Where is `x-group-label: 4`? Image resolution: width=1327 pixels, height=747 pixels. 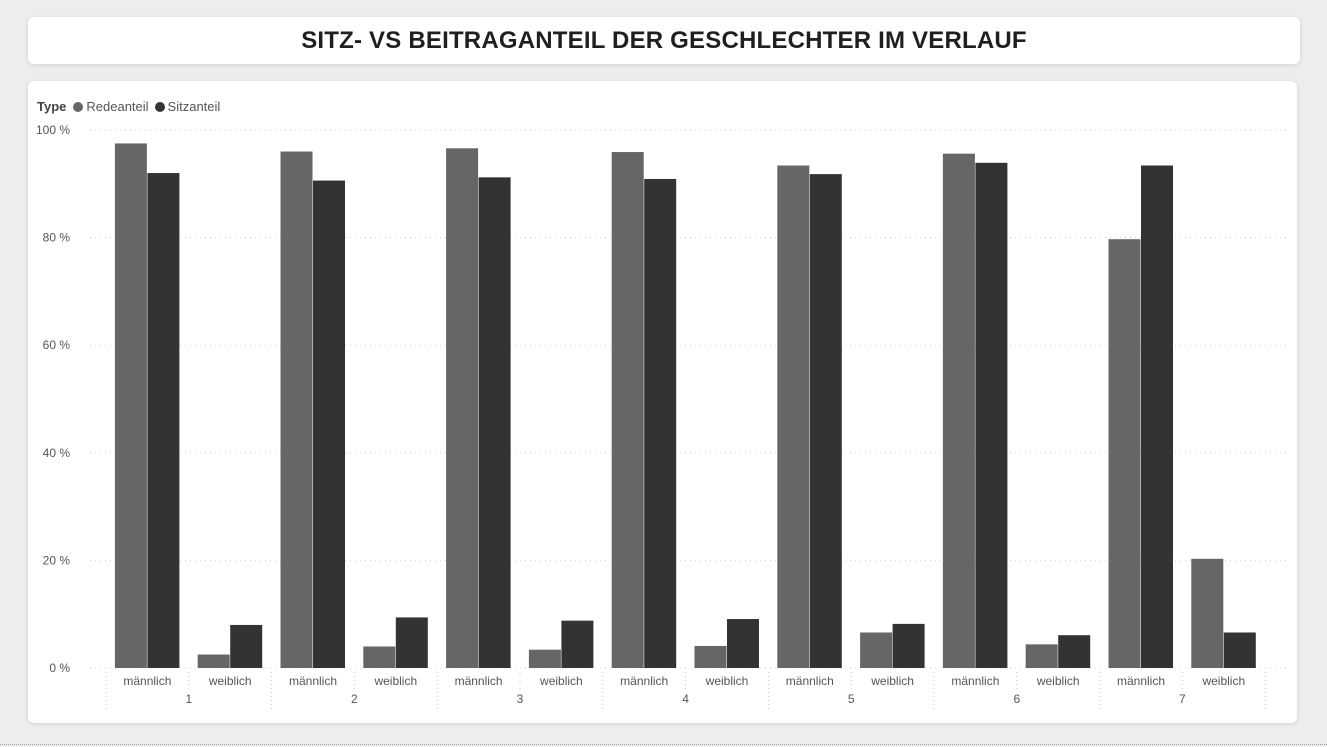 x-group-label: 4 is located at coordinates (685, 699).